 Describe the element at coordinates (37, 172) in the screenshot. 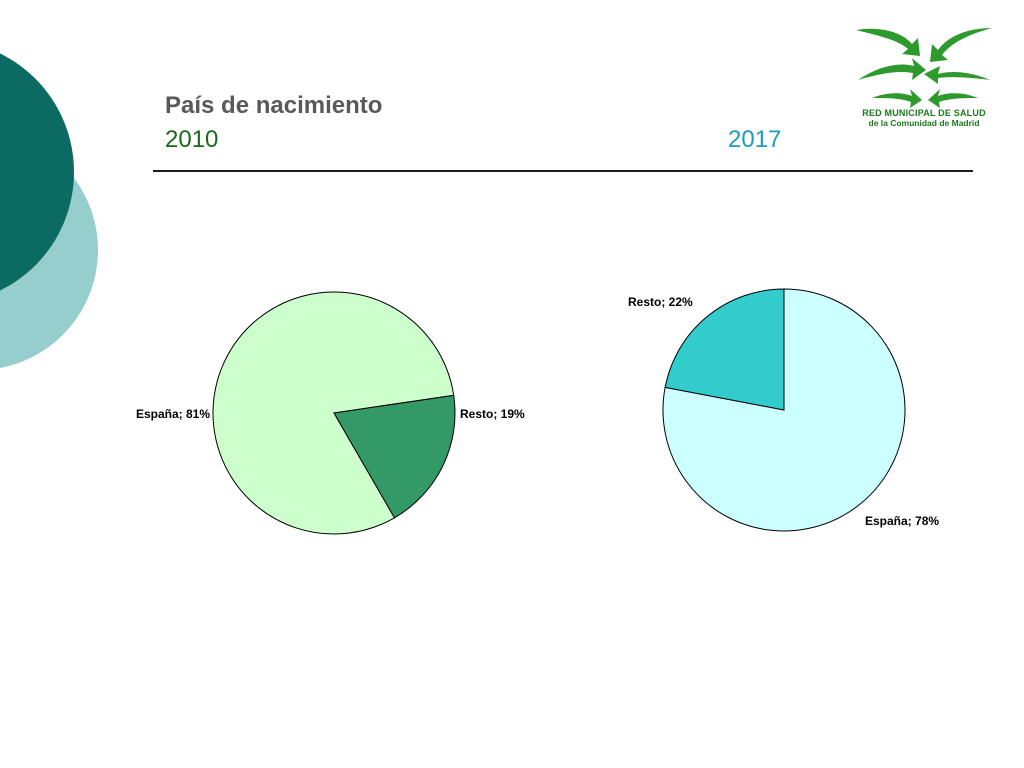

I see `decor-circle-dark` at that location.